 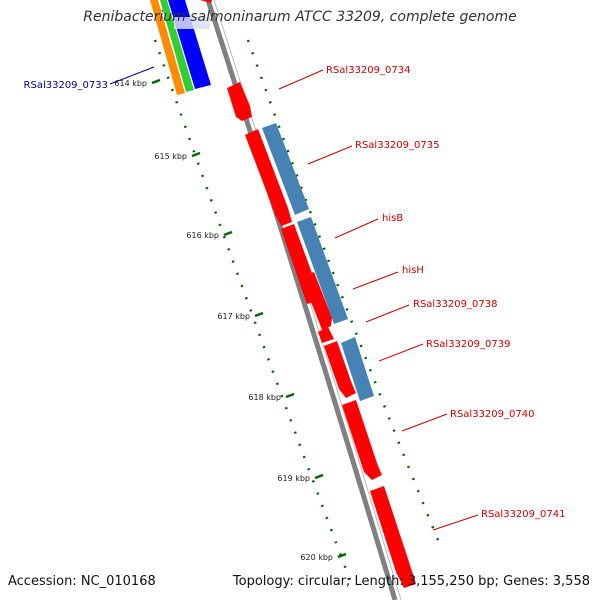 What do you see at coordinates (392, 218) in the screenshot?
I see `gene-label: hisB` at bounding box center [392, 218].